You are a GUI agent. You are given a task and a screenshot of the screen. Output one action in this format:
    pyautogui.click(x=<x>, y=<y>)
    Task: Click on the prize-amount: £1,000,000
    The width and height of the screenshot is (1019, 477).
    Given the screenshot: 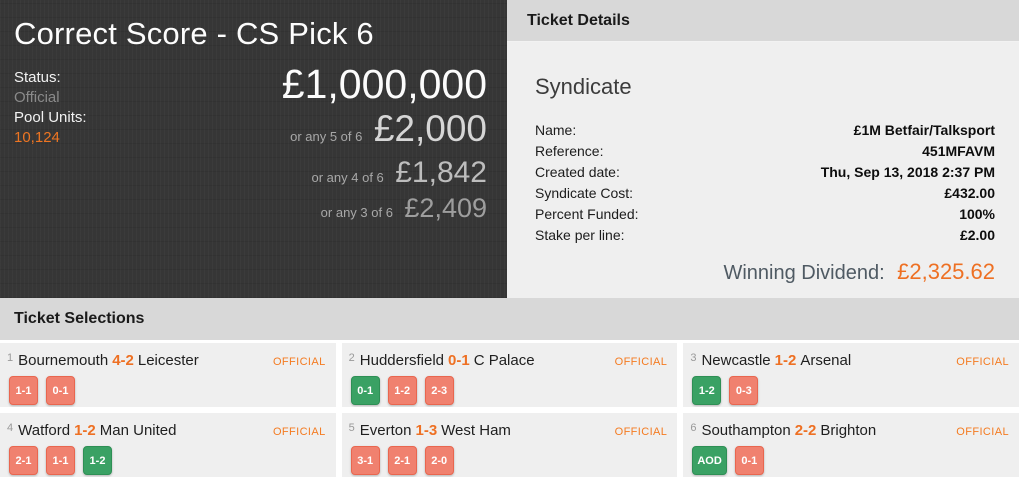 What is the action you would take?
    pyautogui.click(x=384, y=84)
    